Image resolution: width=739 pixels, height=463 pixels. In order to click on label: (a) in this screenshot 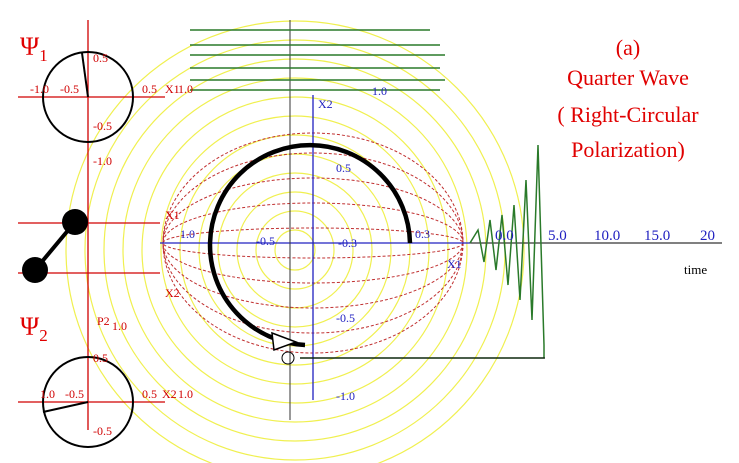, I will do `click(628, 47)`.